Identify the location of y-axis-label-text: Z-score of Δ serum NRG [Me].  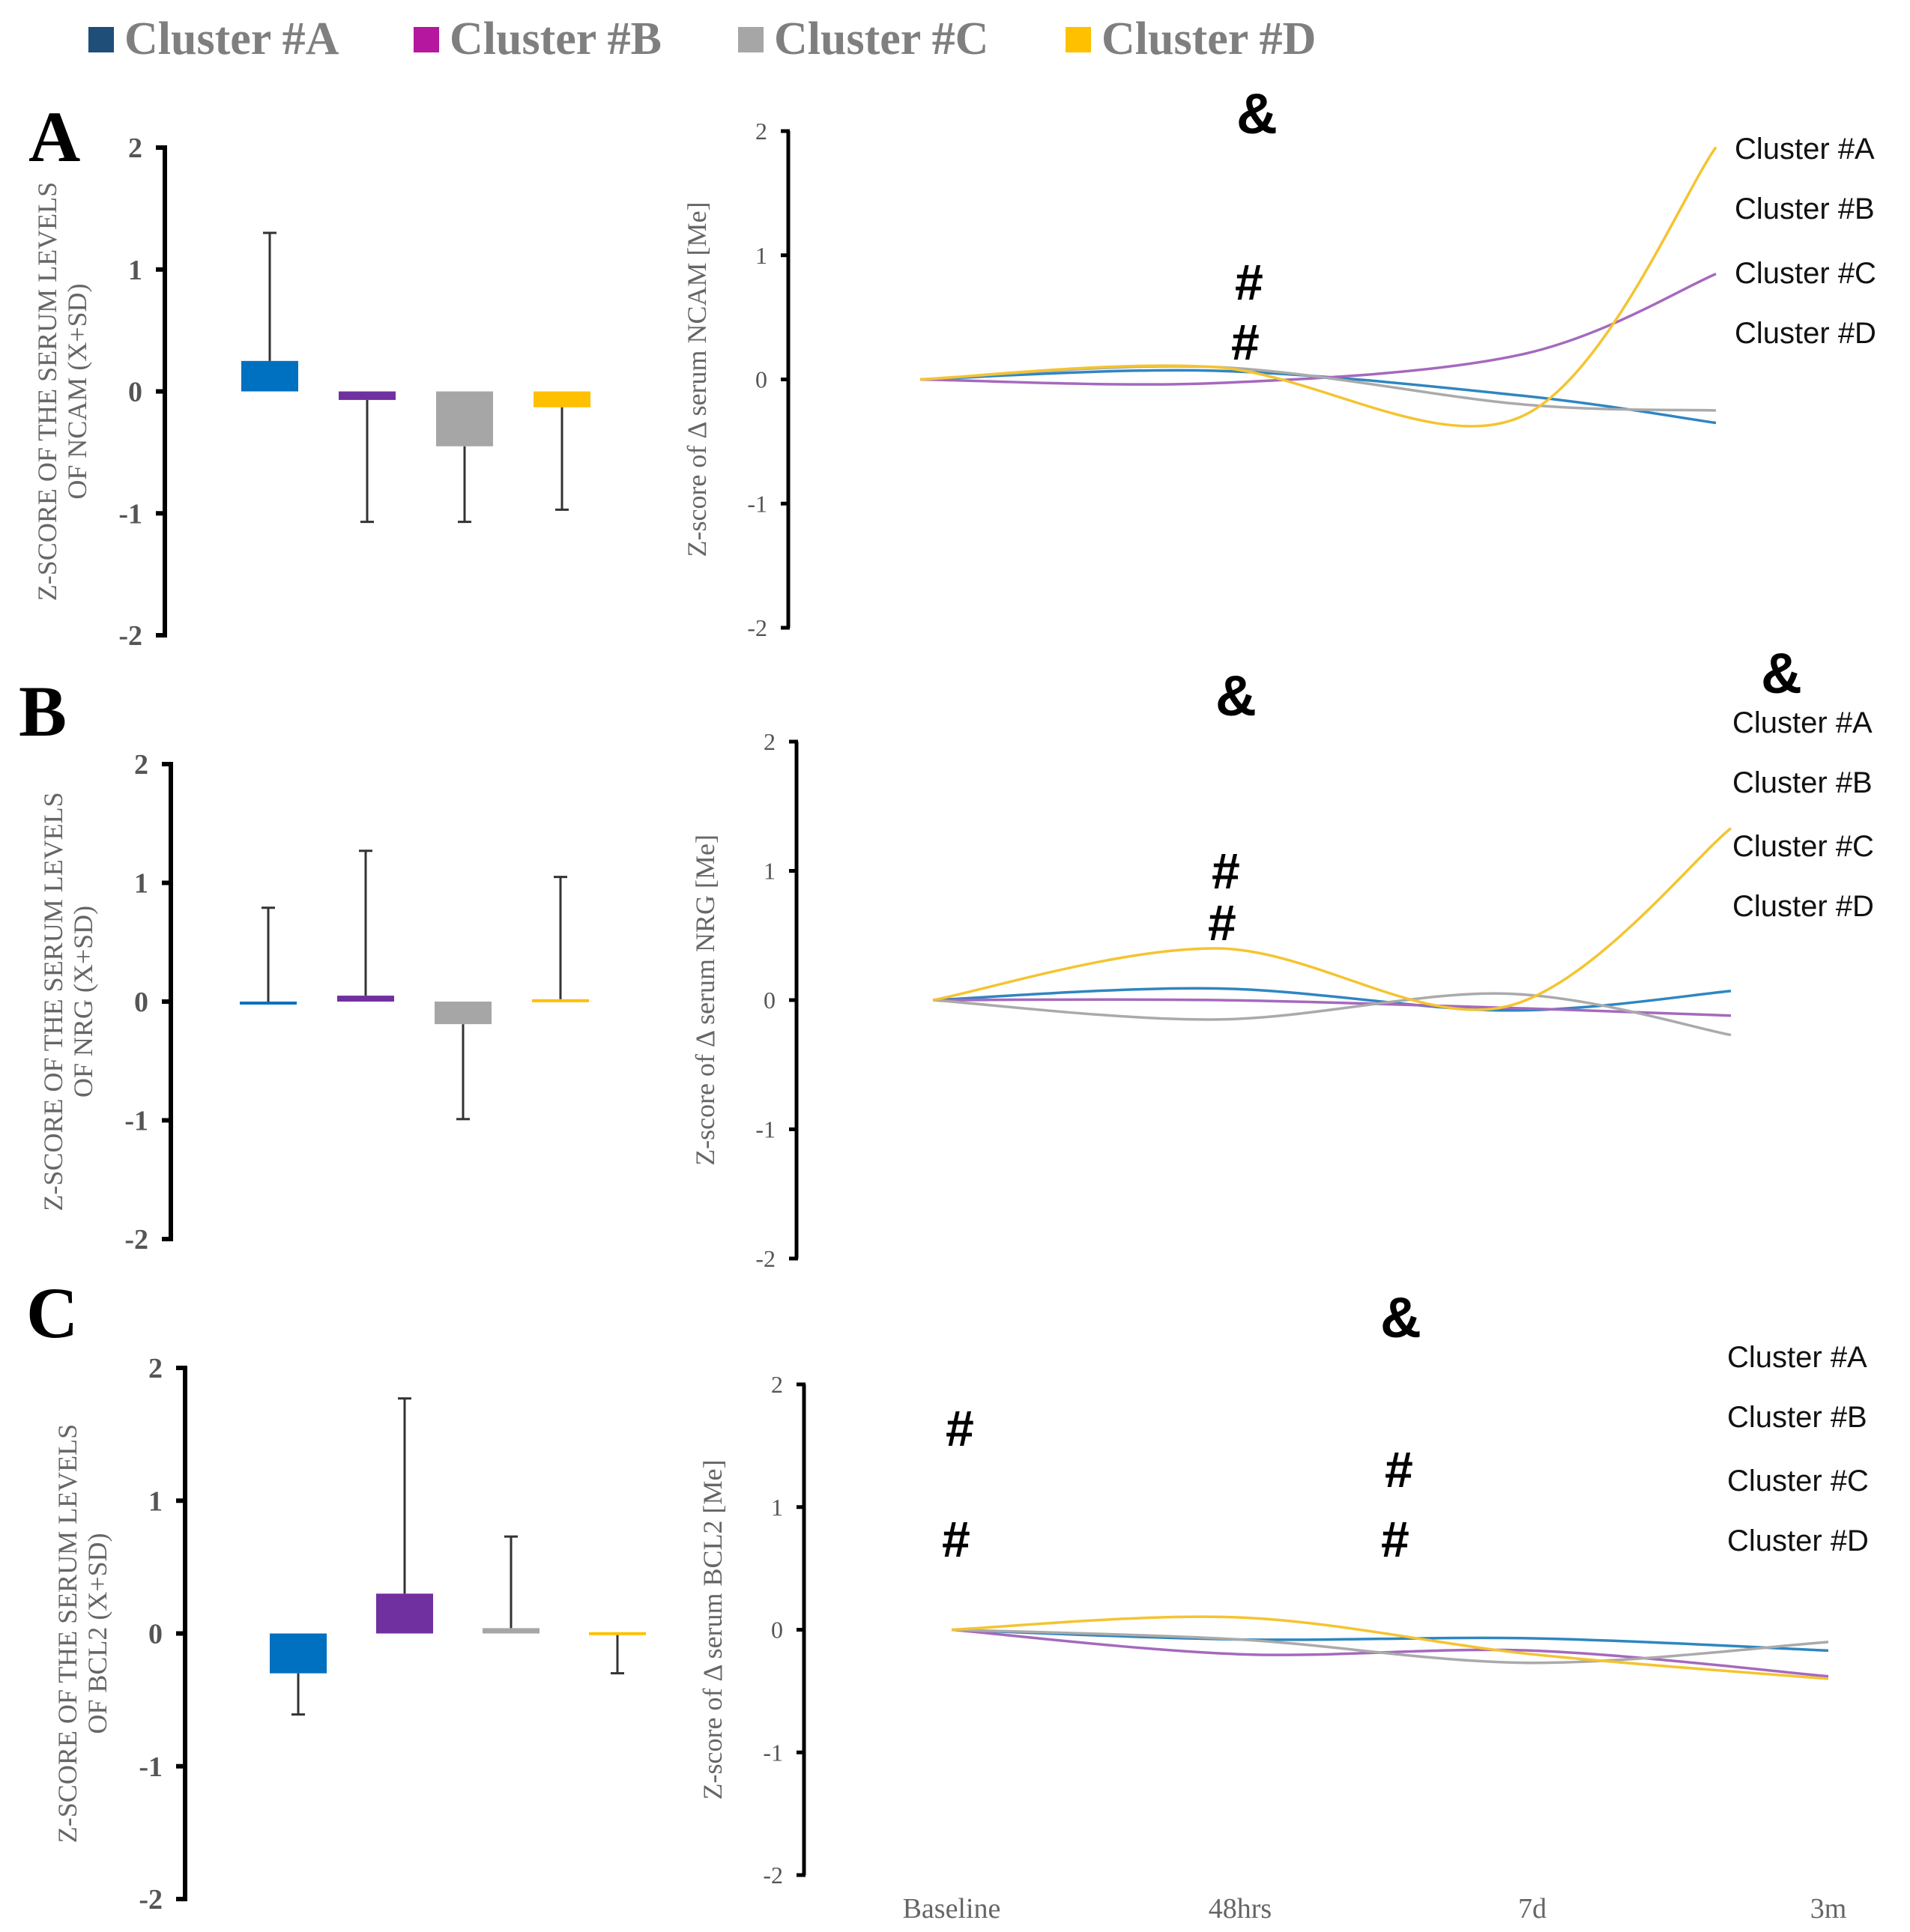
(705, 1000).